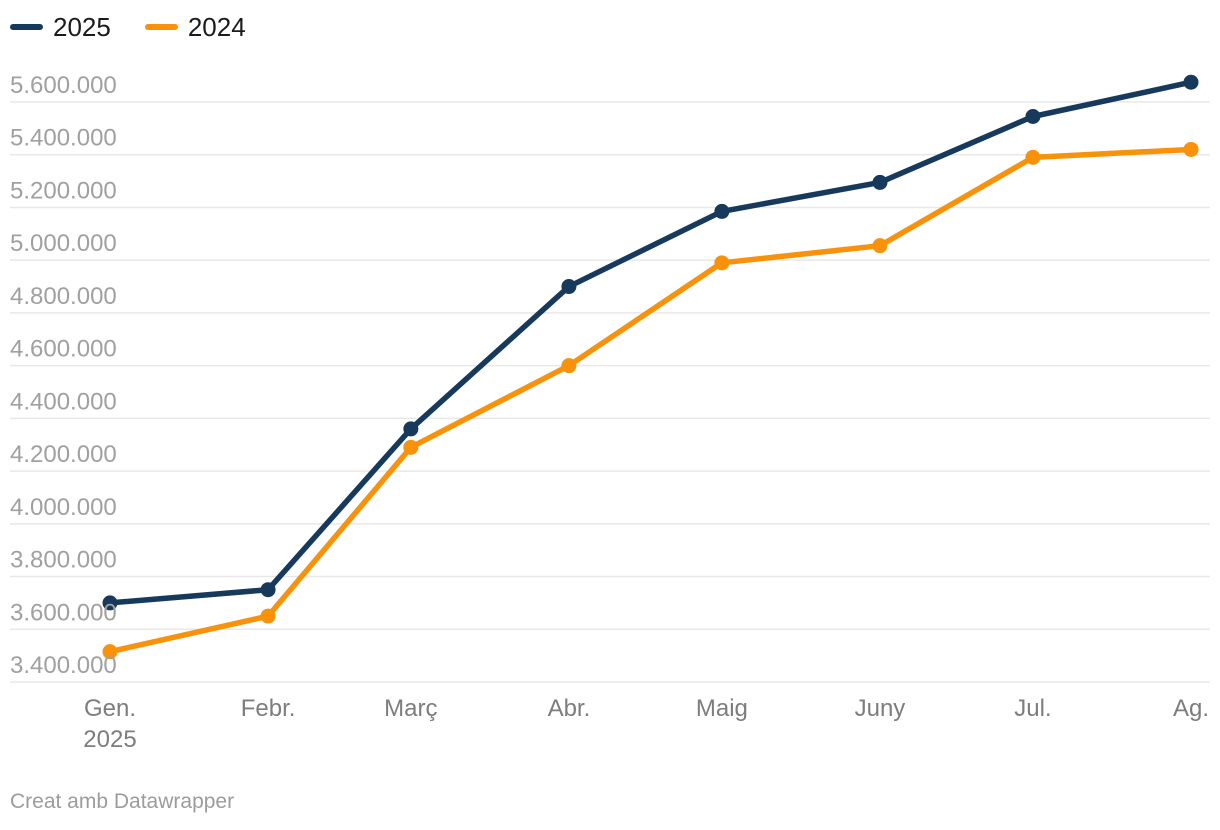 The width and height of the screenshot is (1220, 830). I want to click on legend-swatch-2025-icon, so click(26, 27).